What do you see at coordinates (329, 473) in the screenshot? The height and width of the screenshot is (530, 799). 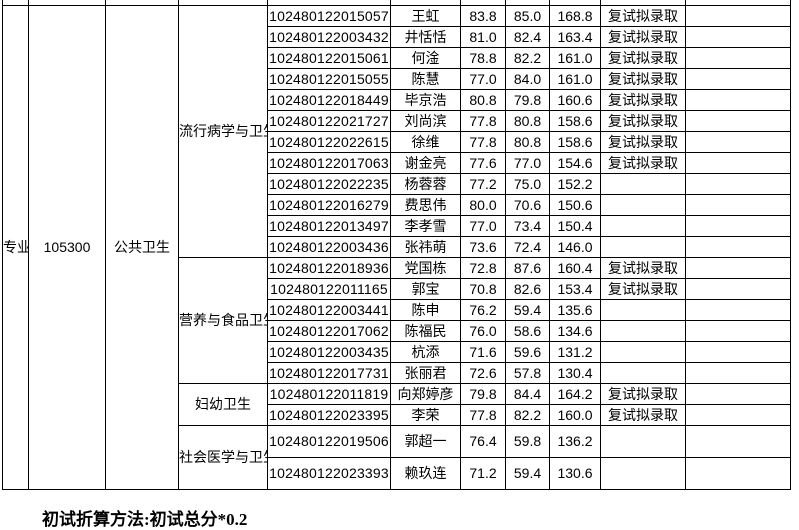 I see `student-id-cell: 102480122023393` at bounding box center [329, 473].